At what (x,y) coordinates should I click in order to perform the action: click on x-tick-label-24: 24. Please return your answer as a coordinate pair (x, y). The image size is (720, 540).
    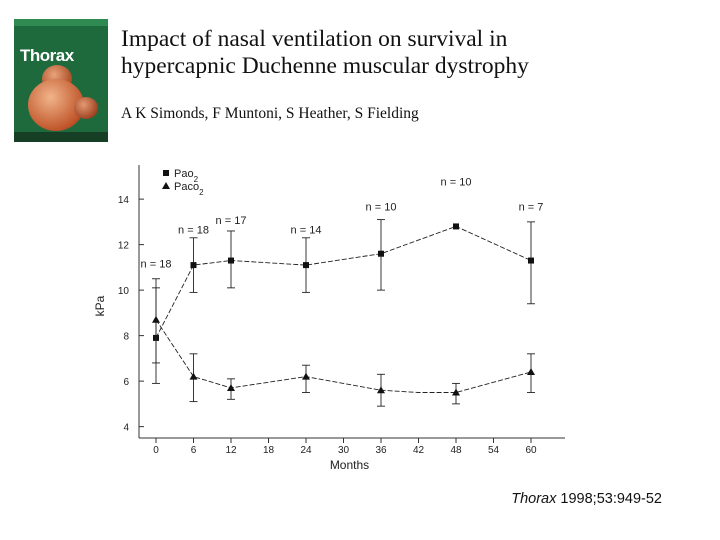
    Looking at the image, I should click on (306, 450).